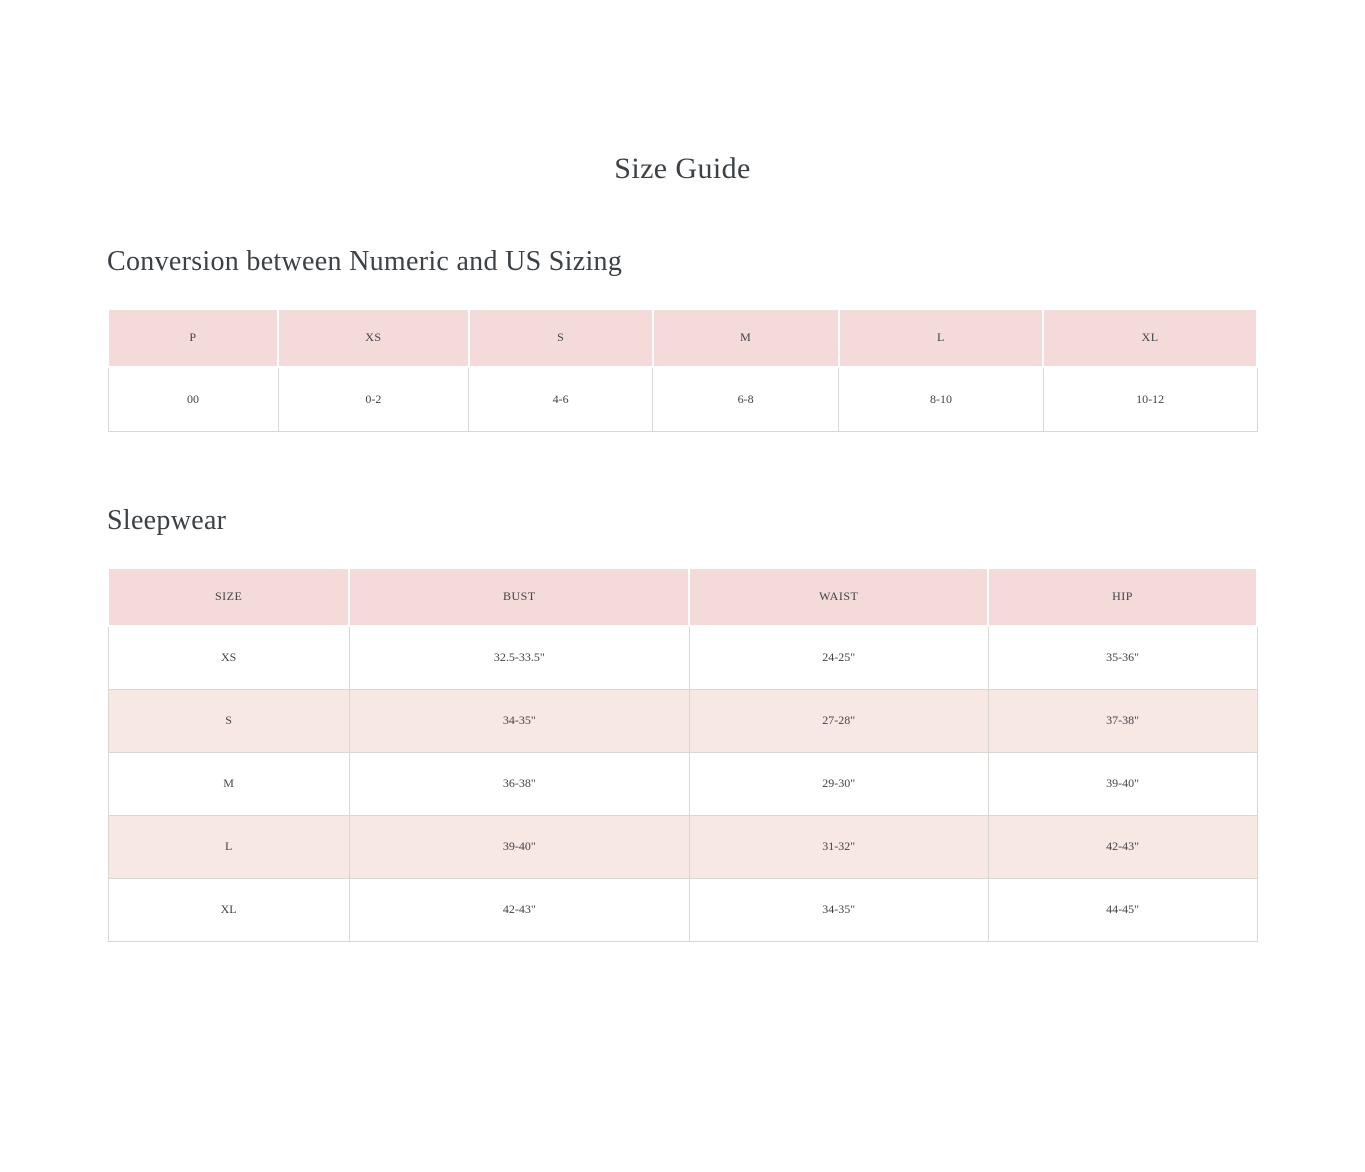 This screenshot has width=1365, height=1172. I want to click on conversion-header-cell: L, so click(941, 337).